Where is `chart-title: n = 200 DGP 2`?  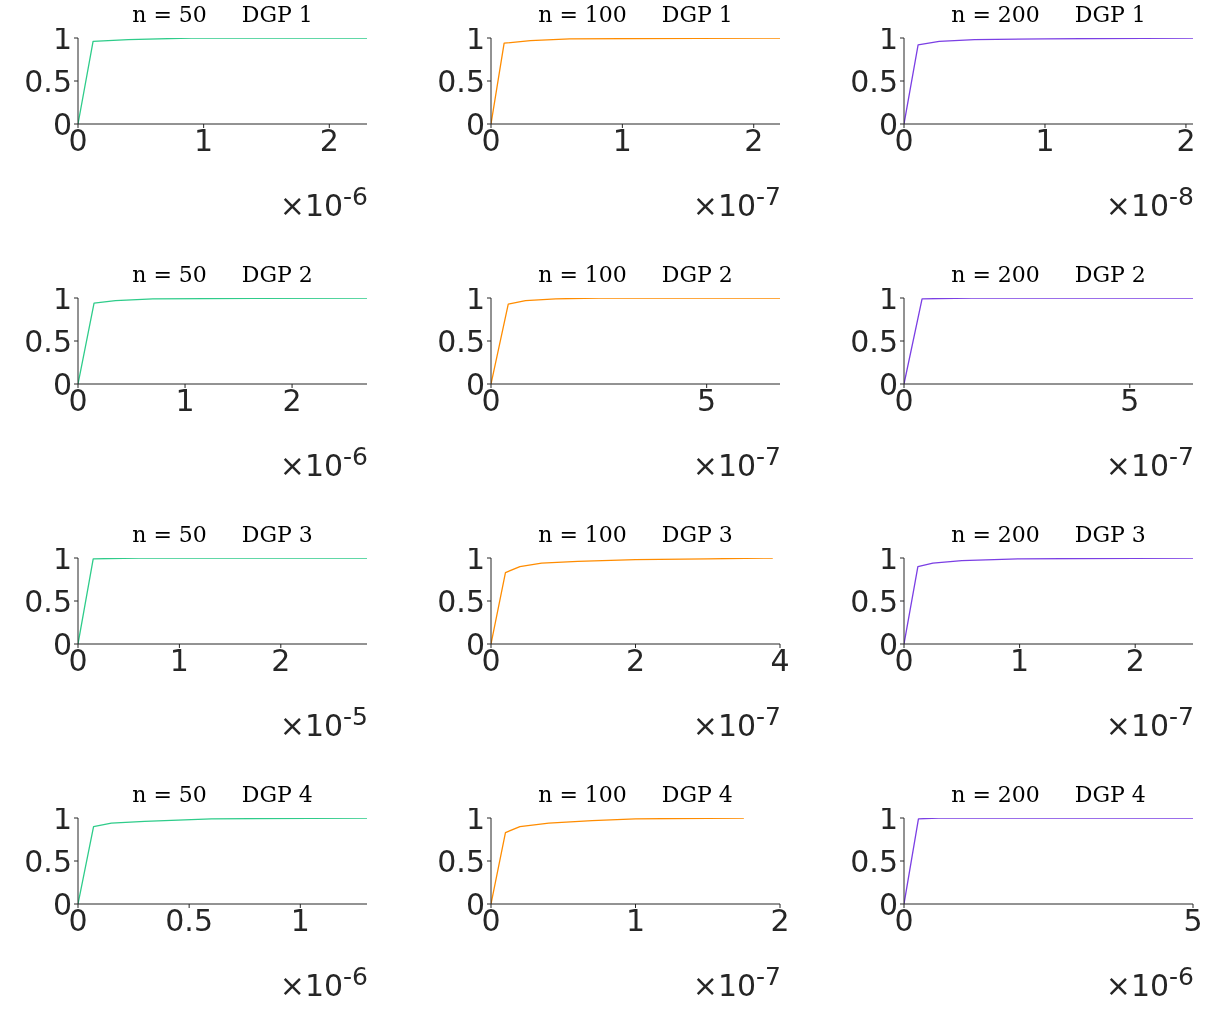 chart-title: n = 200 DGP 2 is located at coordinates (1048, 274).